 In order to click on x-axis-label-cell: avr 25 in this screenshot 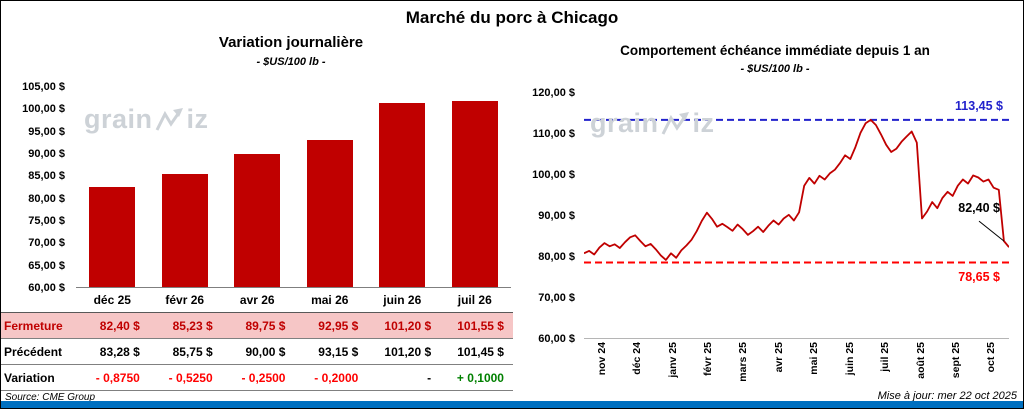, I will do `click(778, 365)`.